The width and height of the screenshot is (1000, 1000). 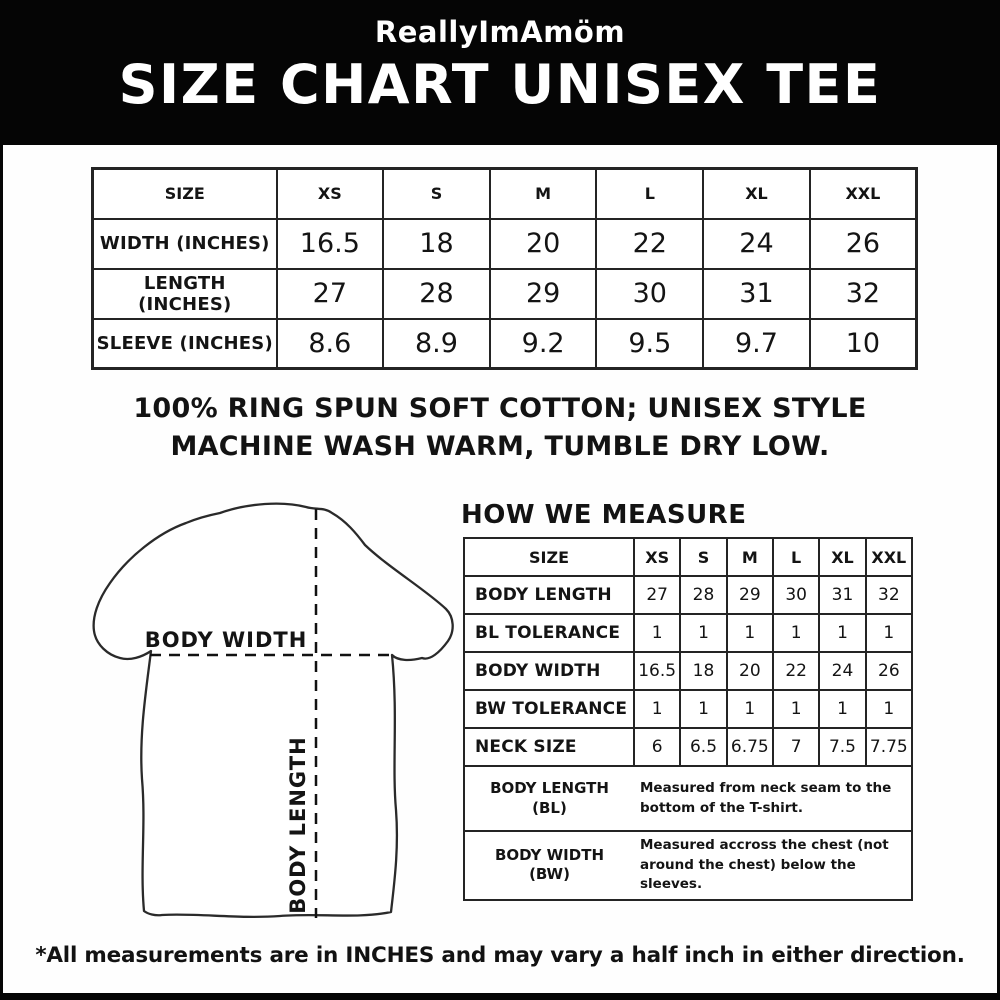 What do you see at coordinates (549, 874) in the screenshot?
I see `definition-term-abbr: (BW)` at bounding box center [549, 874].